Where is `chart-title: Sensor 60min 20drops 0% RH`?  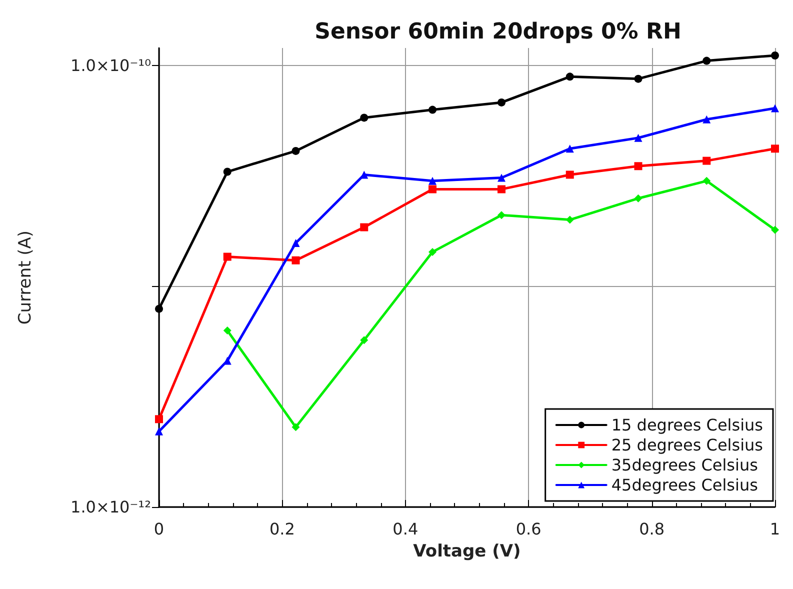 chart-title: Sensor 60min 20drops 0% RH is located at coordinates (498, 32).